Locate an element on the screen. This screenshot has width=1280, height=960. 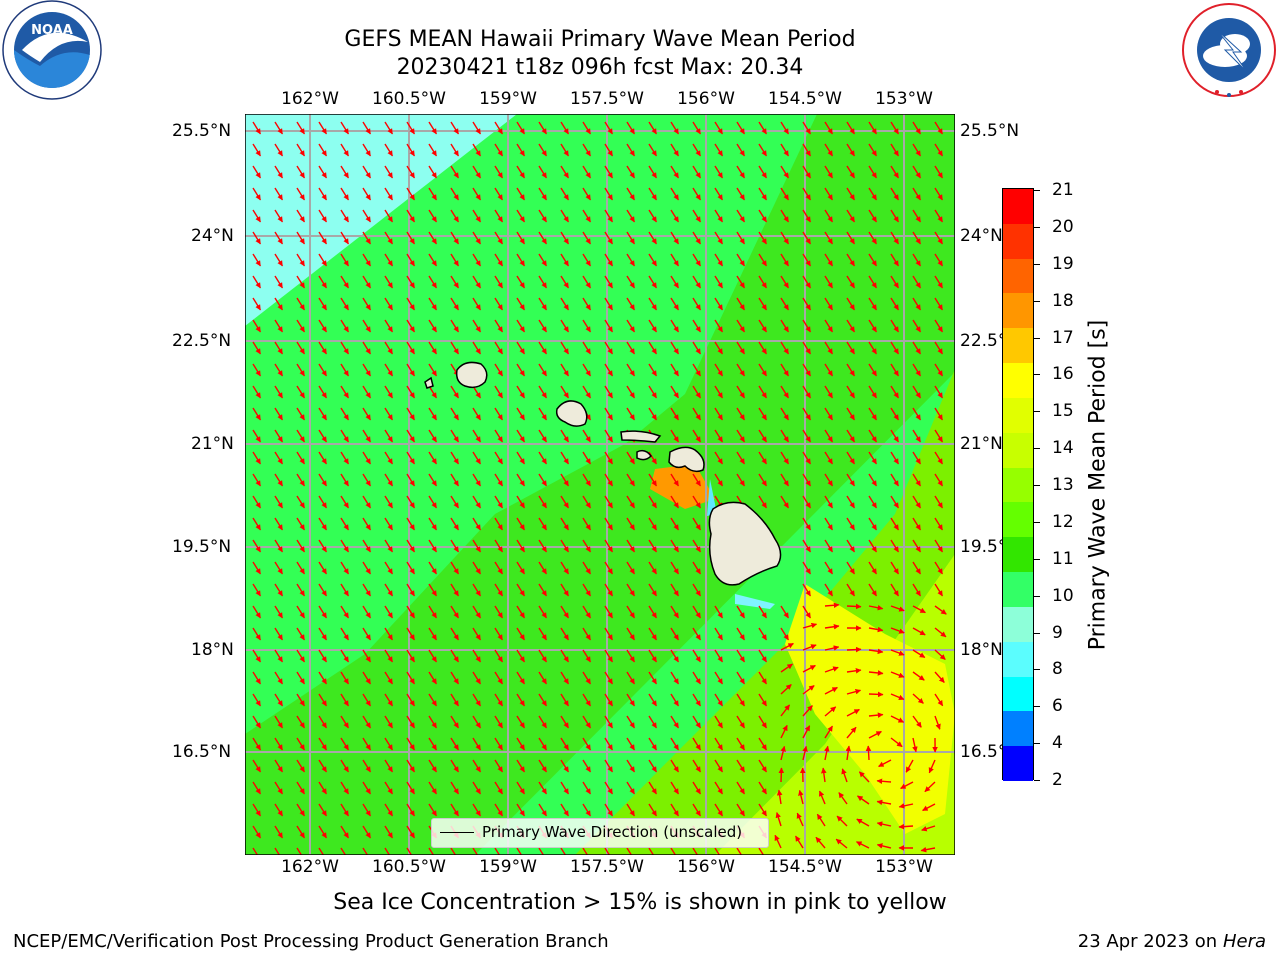
footer-date-text: 23 Apr 2023 on is located at coordinates (1150, 941).